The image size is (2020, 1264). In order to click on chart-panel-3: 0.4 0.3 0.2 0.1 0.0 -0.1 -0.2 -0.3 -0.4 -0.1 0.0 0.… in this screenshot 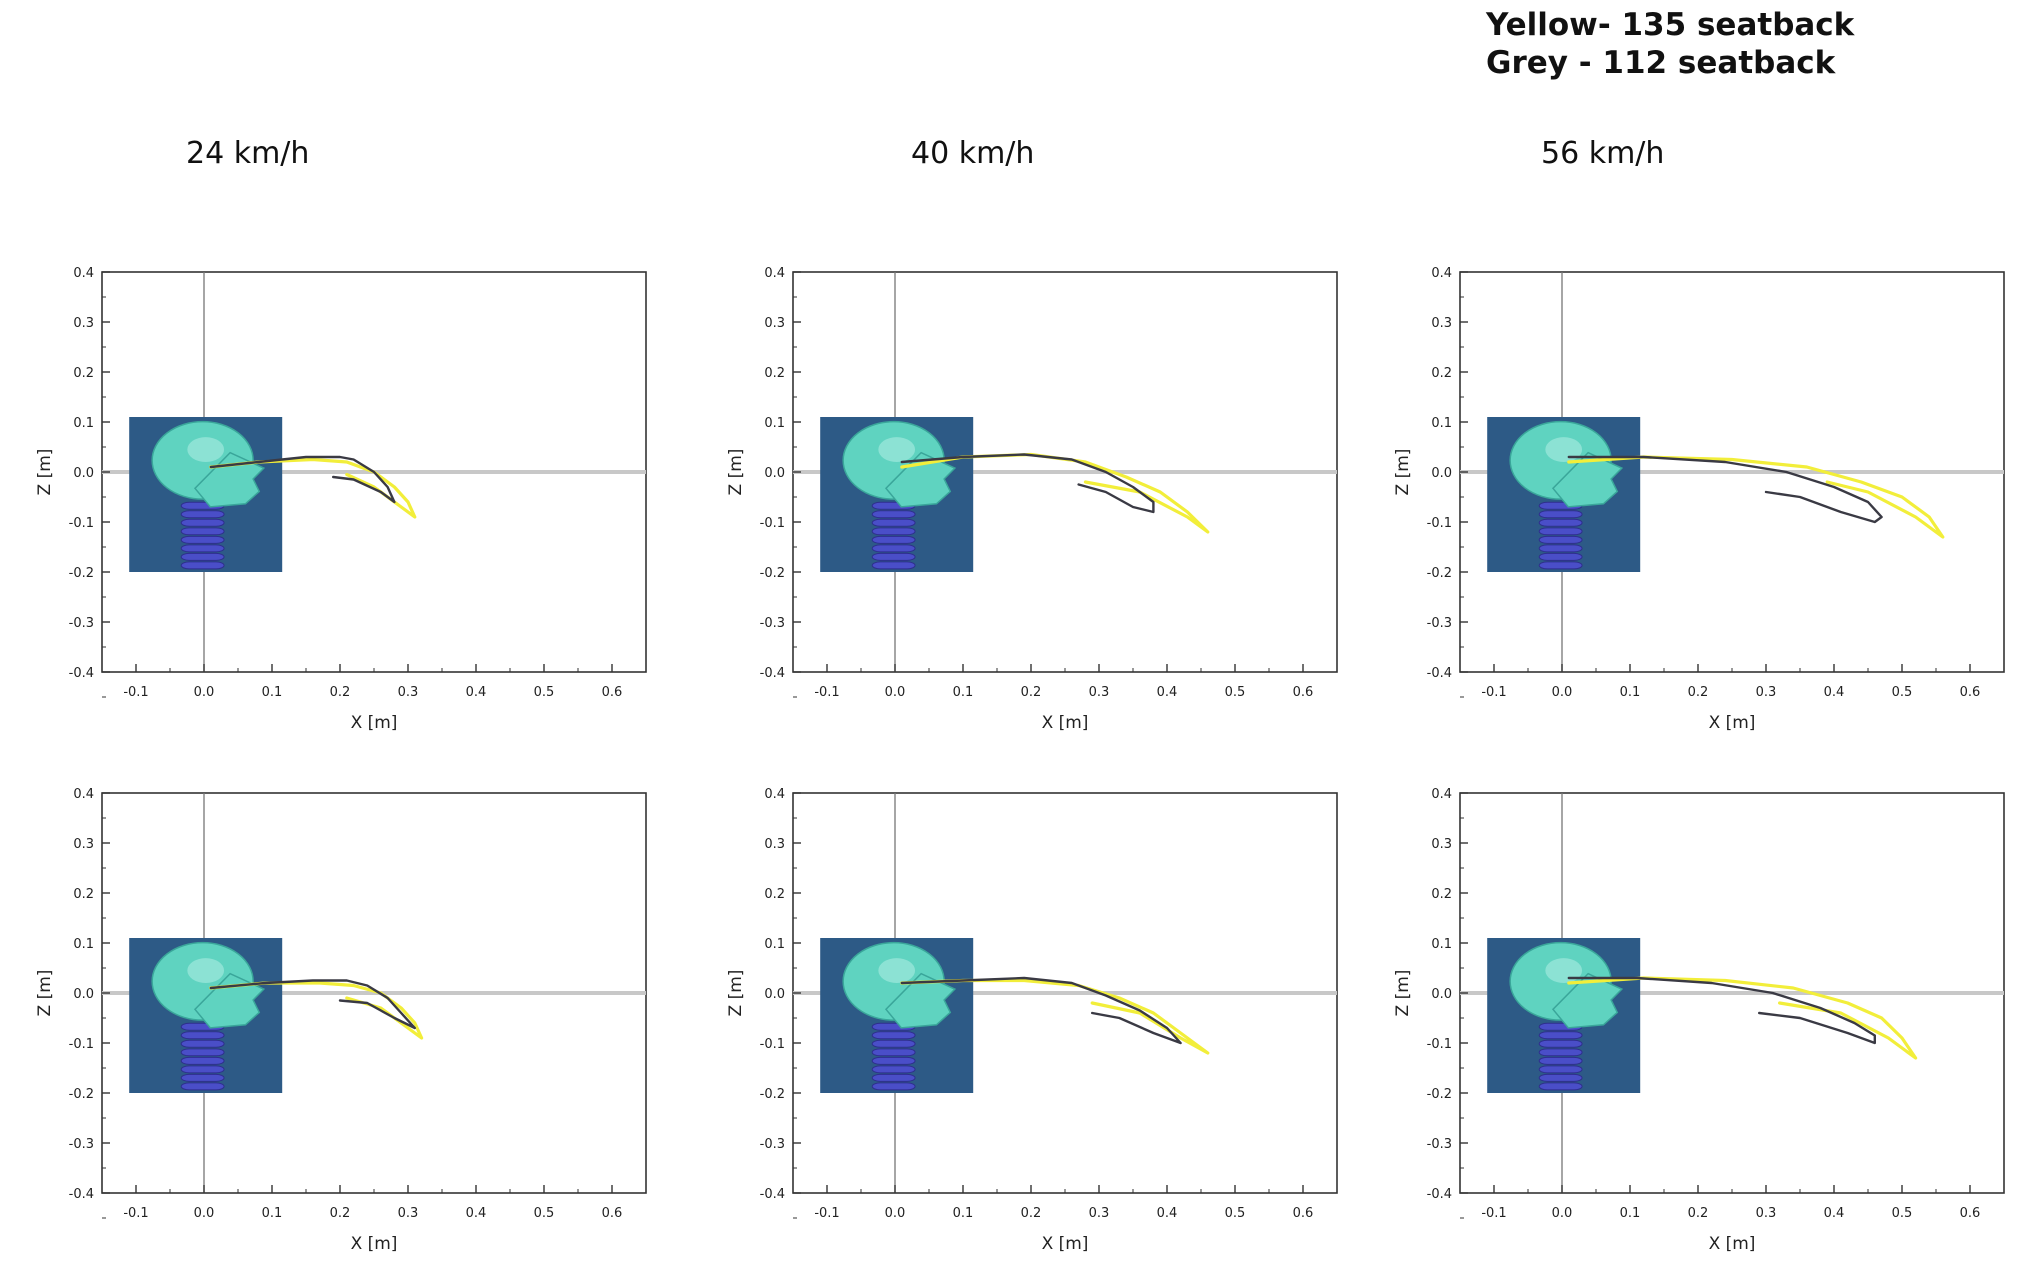, I will do `click(1699, 499)`.